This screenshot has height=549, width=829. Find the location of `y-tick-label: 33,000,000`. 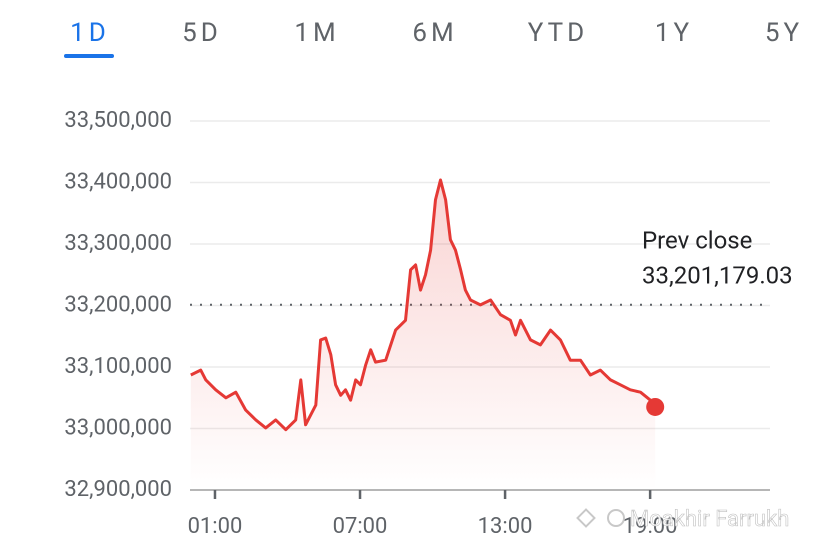

y-tick-label: 33,000,000 is located at coordinates (118, 427).